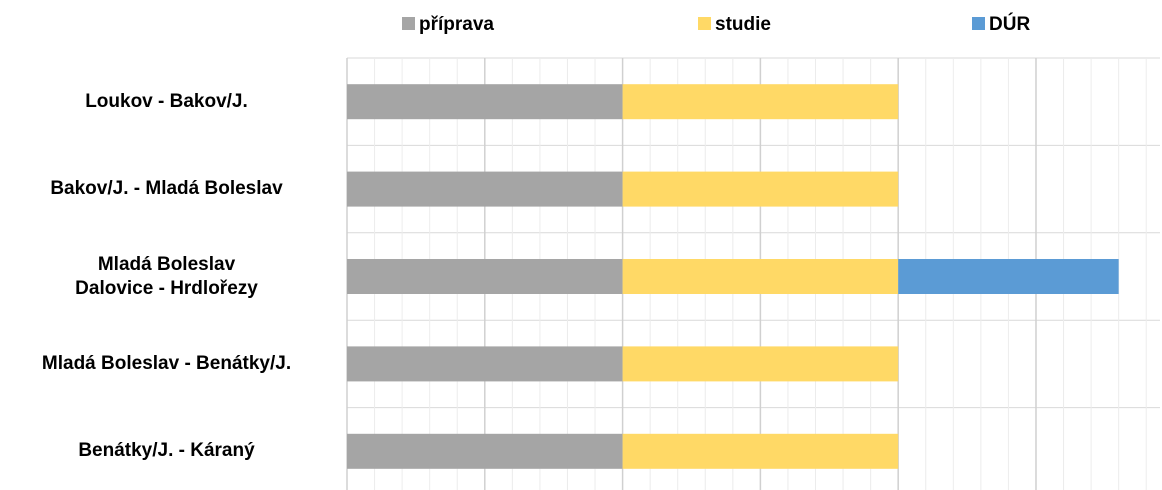  I want to click on category-label: Mladá Boleslav Dalovice - Hrdlořezy, so click(166, 276).